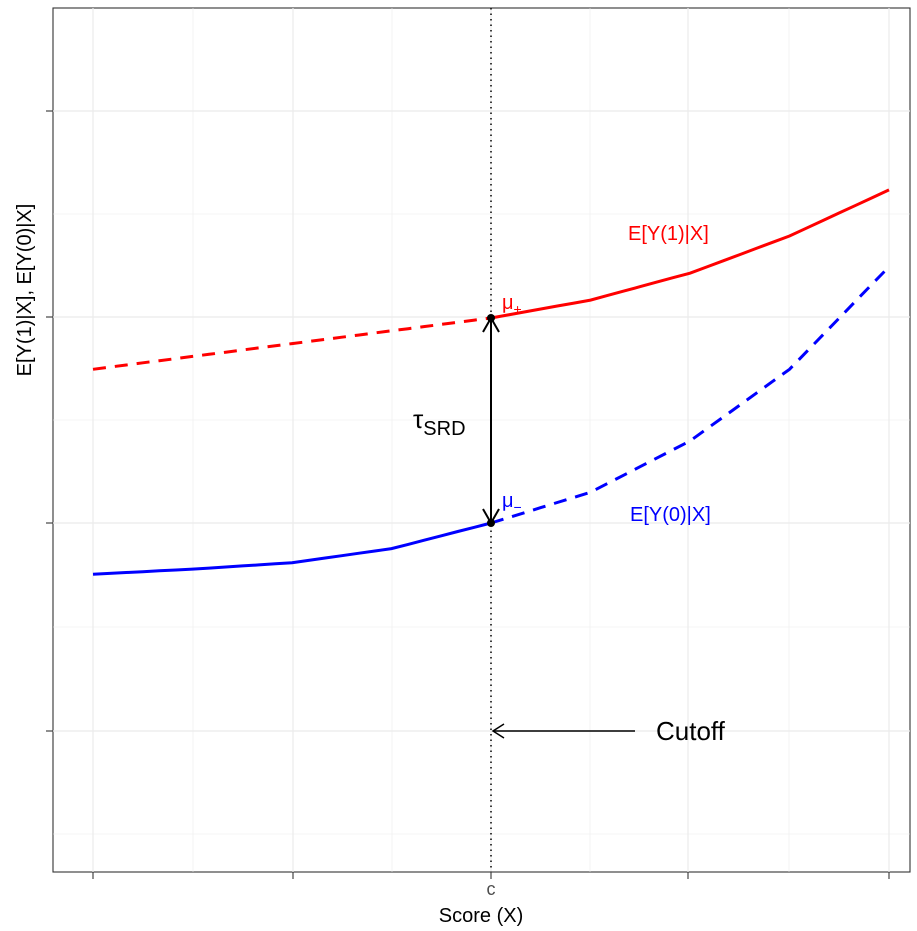 Image resolution: width=917 pixels, height=931 pixels. I want to click on mu-plus-symbol: μ, so click(508, 303).